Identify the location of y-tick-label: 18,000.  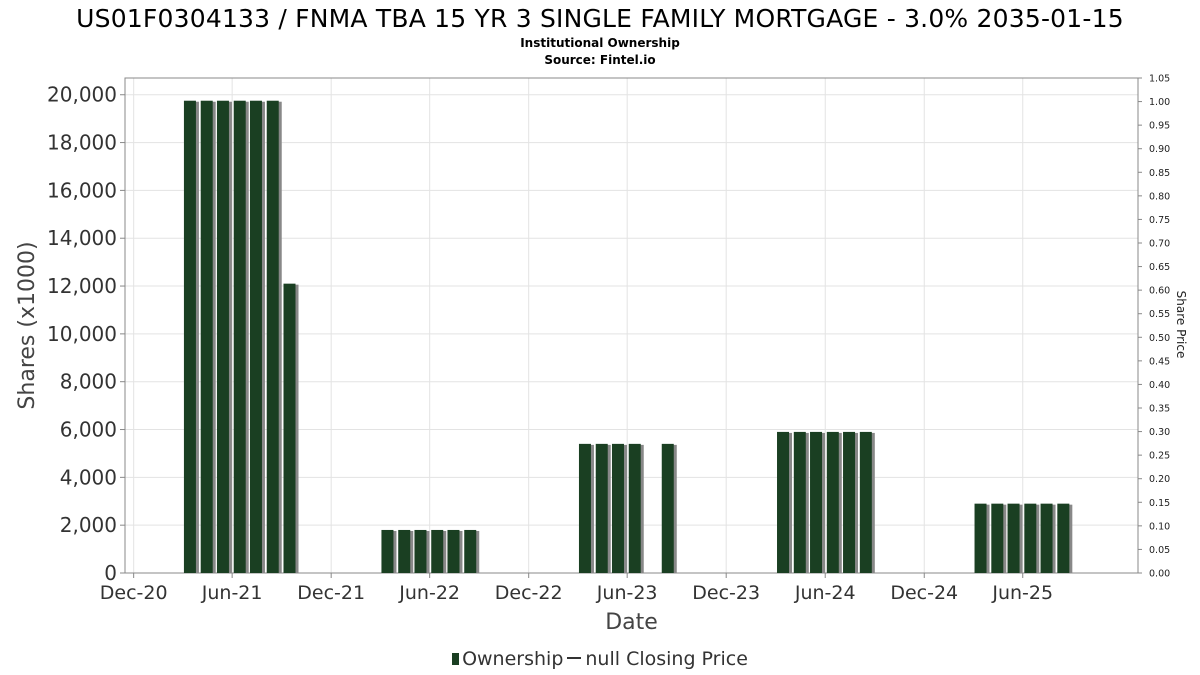
(82, 143).